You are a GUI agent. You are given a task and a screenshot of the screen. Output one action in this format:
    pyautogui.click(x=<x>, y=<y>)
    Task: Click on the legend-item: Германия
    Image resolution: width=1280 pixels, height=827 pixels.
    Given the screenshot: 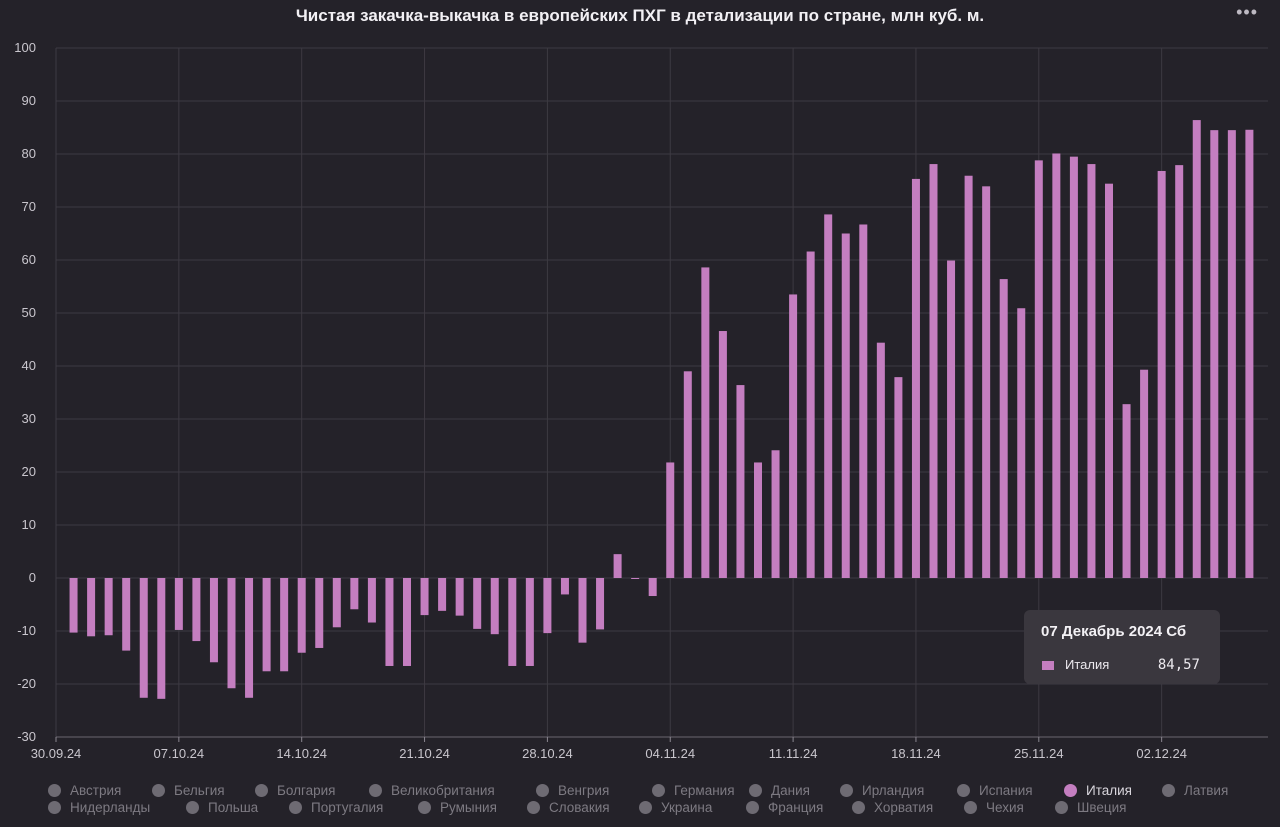 What is the action you would take?
    pyautogui.click(x=700, y=790)
    